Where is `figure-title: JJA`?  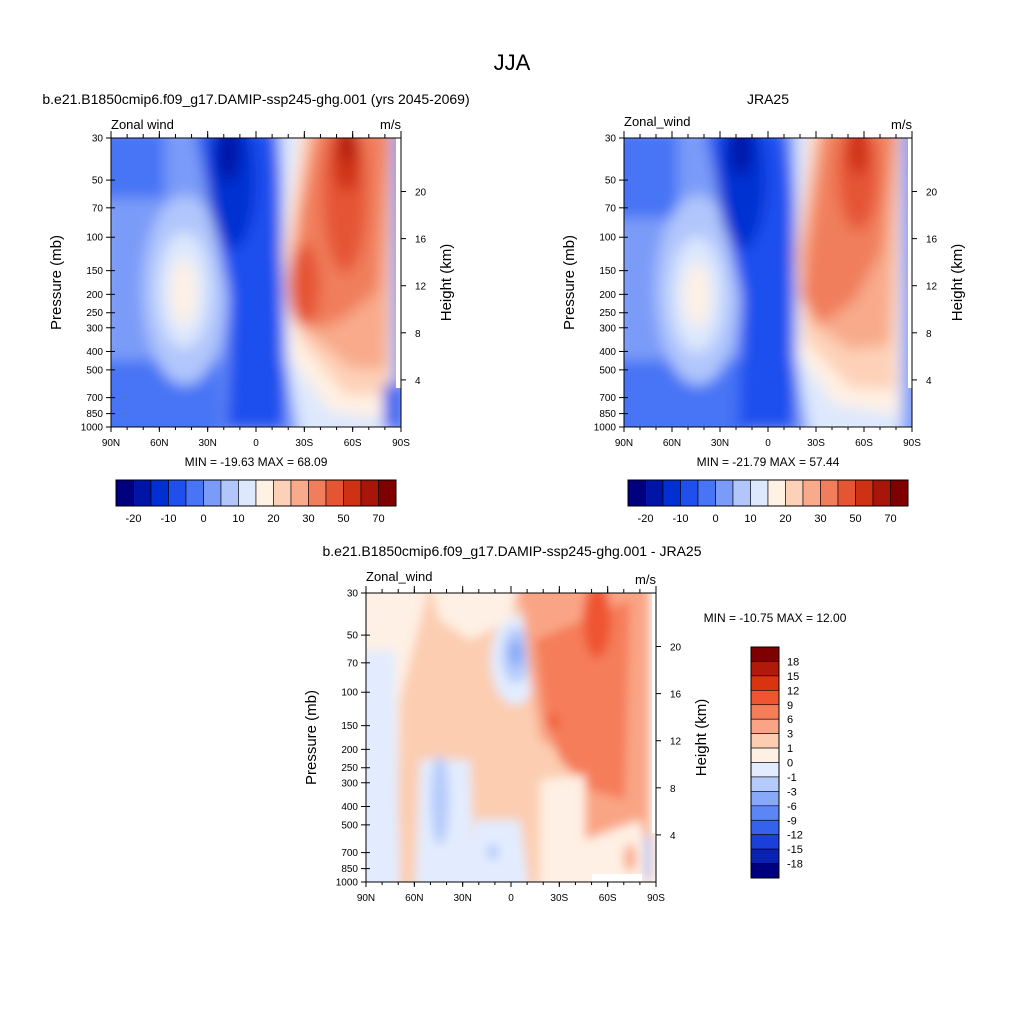 figure-title: JJA is located at coordinates (512, 62).